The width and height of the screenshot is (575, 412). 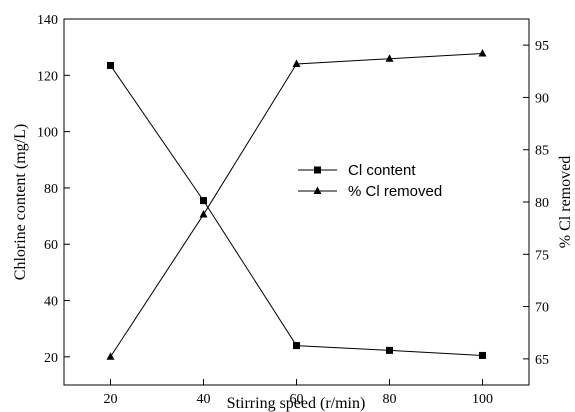 I want to click on right-y-tick-label-75: 75, so click(x=542, y=255).